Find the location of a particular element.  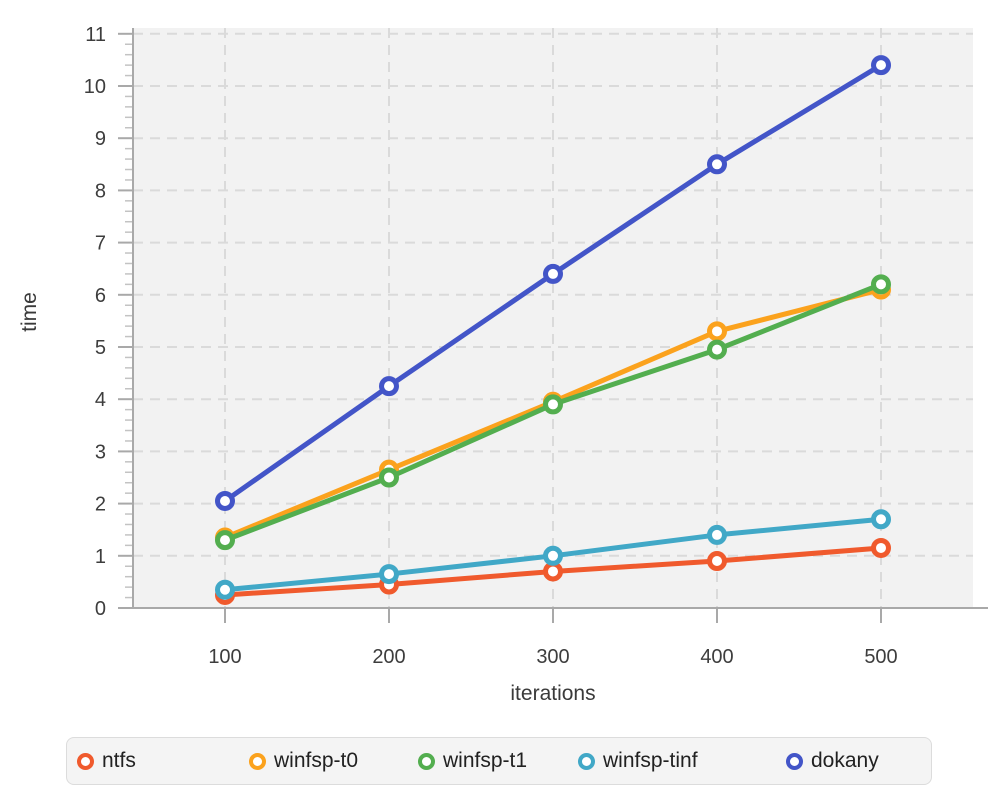

y-axis-title: time is located at coordinates (29, 312).